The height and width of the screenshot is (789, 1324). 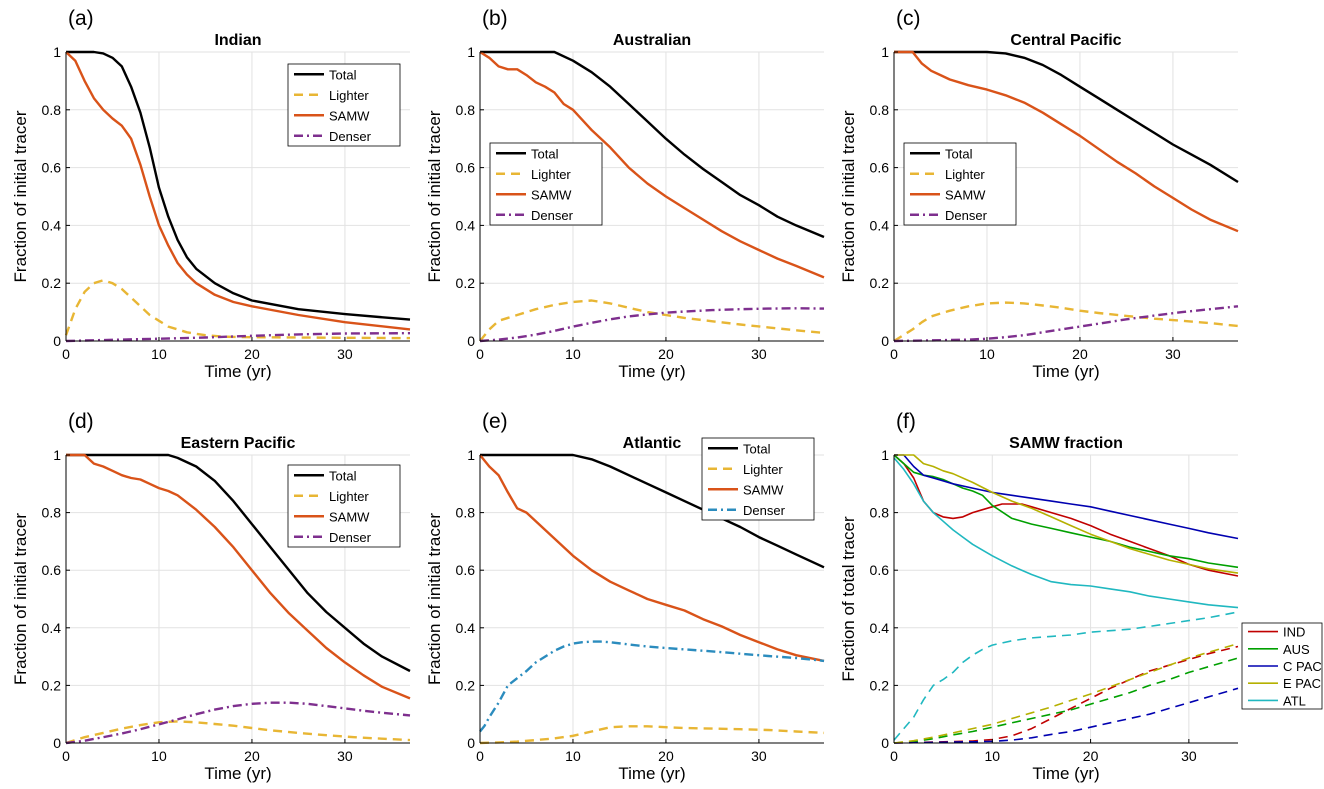 What do you see at coordinates (81, 421) in the screenshot?
I see `panel-letter: (d)` at bounding box center [81, 421].